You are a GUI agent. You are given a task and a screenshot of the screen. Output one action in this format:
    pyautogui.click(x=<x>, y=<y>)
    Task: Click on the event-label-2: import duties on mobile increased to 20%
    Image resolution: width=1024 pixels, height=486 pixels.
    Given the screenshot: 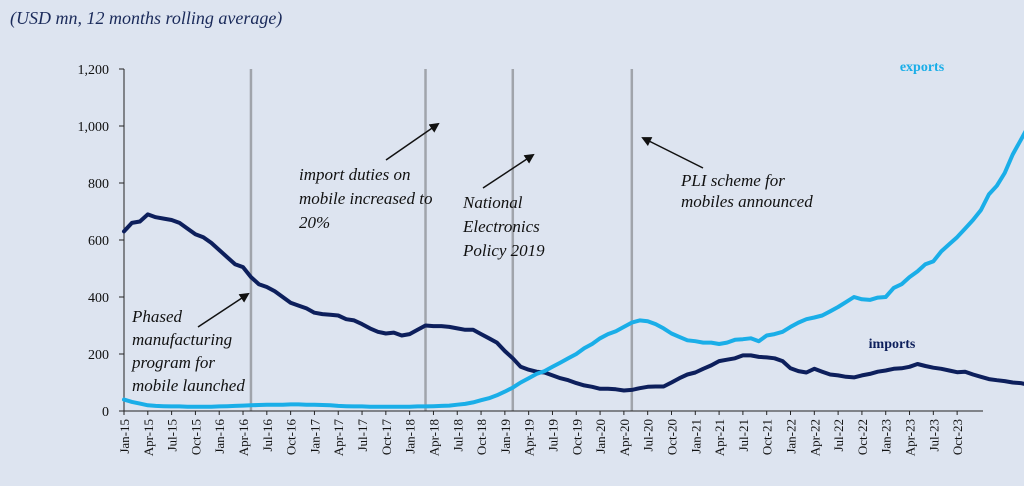 What is the action you would take?
    pyautogui.click(x=365, y=198)
    